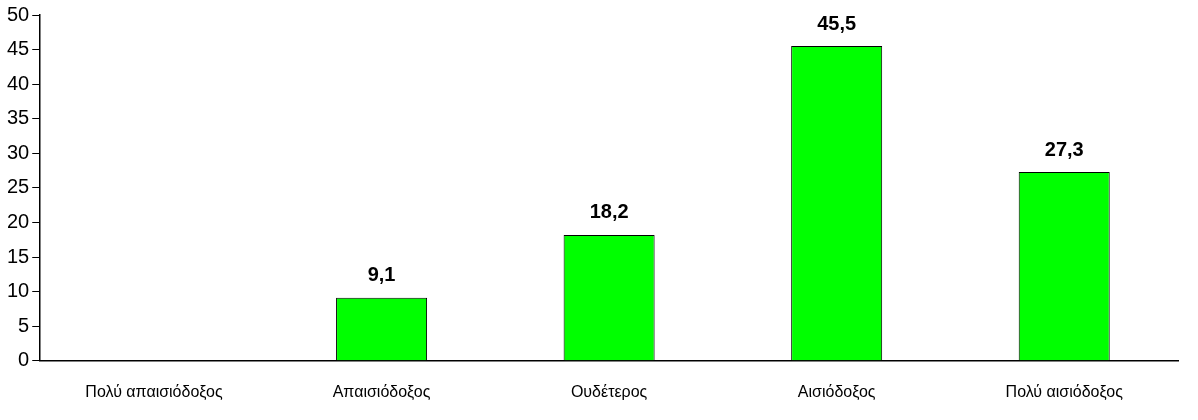  What do you see at coordinates (381, 274) in the screenshot?
I see `data-label: 9,1` at bounding box center [381, 274].